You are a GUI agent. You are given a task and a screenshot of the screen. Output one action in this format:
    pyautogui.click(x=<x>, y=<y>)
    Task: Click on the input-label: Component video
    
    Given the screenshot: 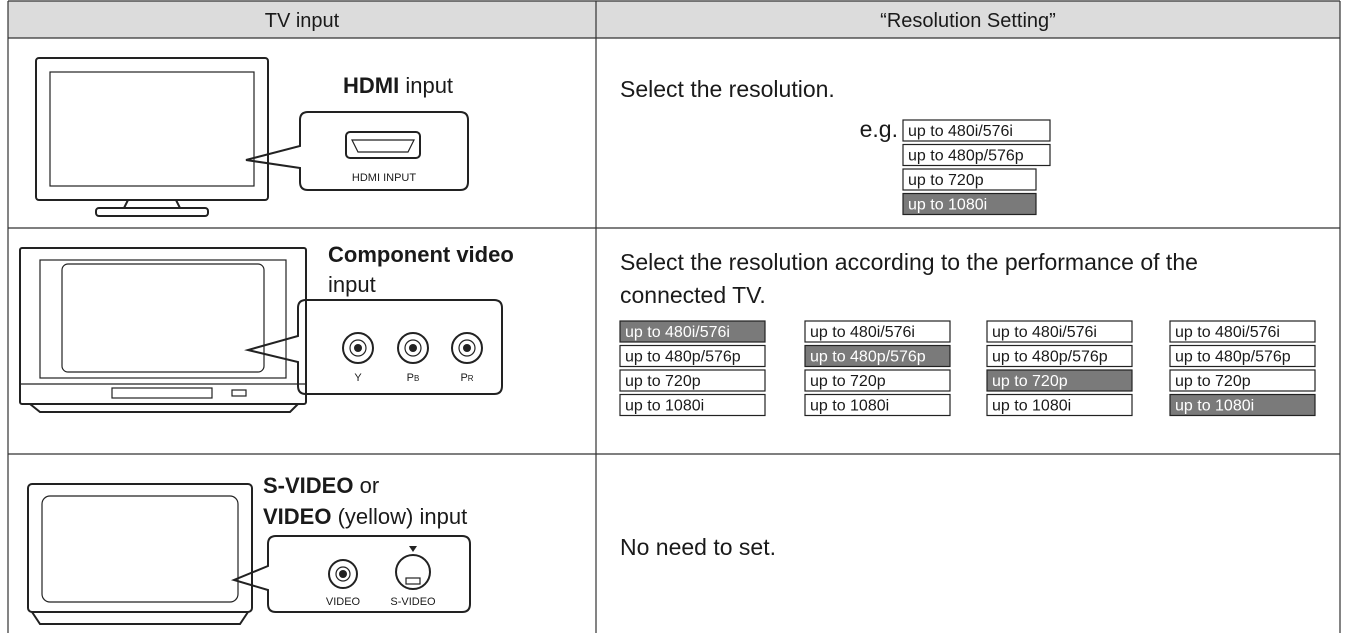 What is the action you would take?
    pyautogui.click(x=421, y=254)
    